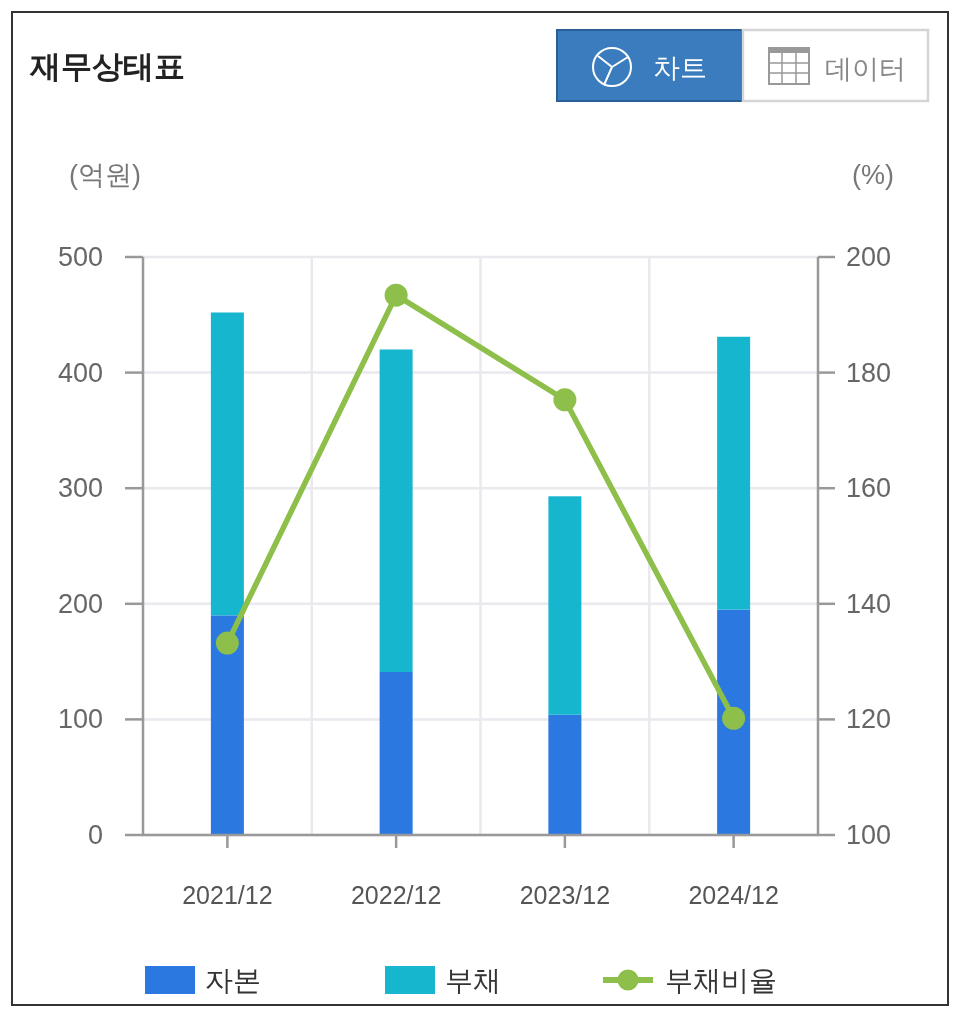 The width and height of the screenshot is (960, 1018). Describe the element at coordinates (721, 980) in the screenshot. I see `legend-label: 부채비율` at that location.